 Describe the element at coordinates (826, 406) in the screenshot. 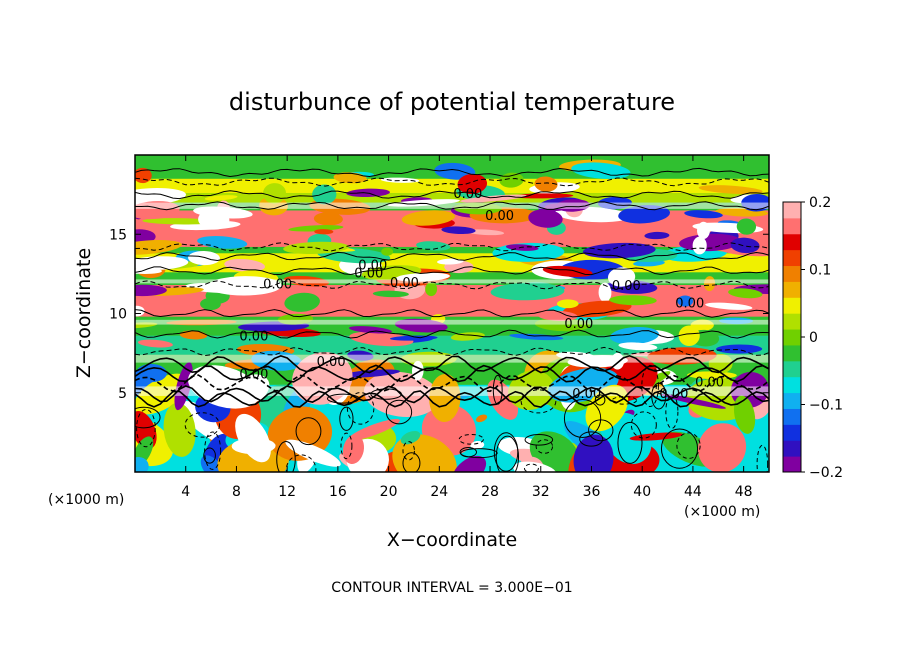

I see `colorbar-tick-label: −0.1` at that location.